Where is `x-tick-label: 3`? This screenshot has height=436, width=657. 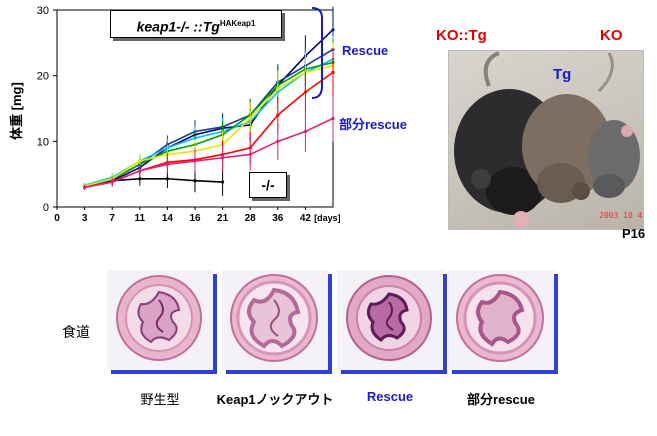 x-tick-label: 3 is located at coordinates (85, 218).